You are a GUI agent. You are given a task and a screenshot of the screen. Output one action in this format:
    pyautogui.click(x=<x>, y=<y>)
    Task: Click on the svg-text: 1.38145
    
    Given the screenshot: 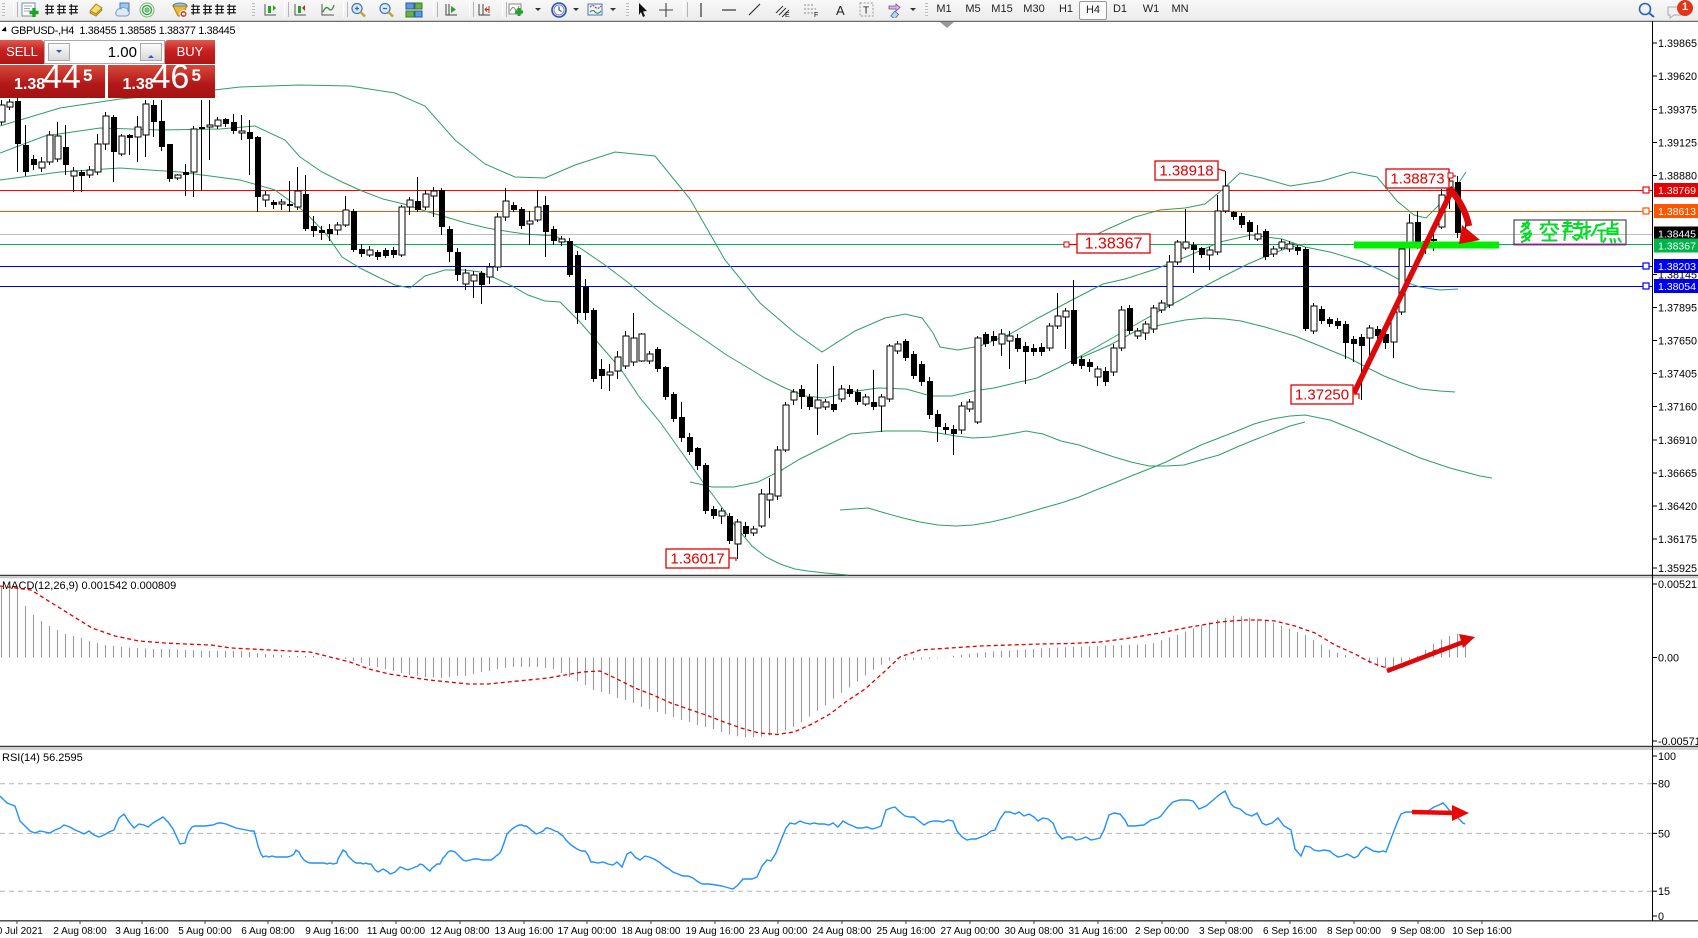 What is the action you would take?
    pyautogui.click(x=1677, y=276)
    